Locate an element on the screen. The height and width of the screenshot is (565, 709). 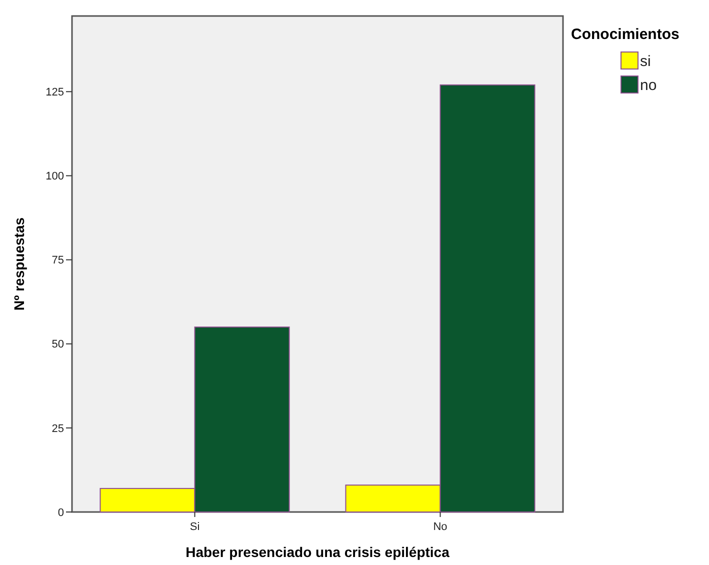
y-tick-label: 125 is located at coordinates (55, 92).